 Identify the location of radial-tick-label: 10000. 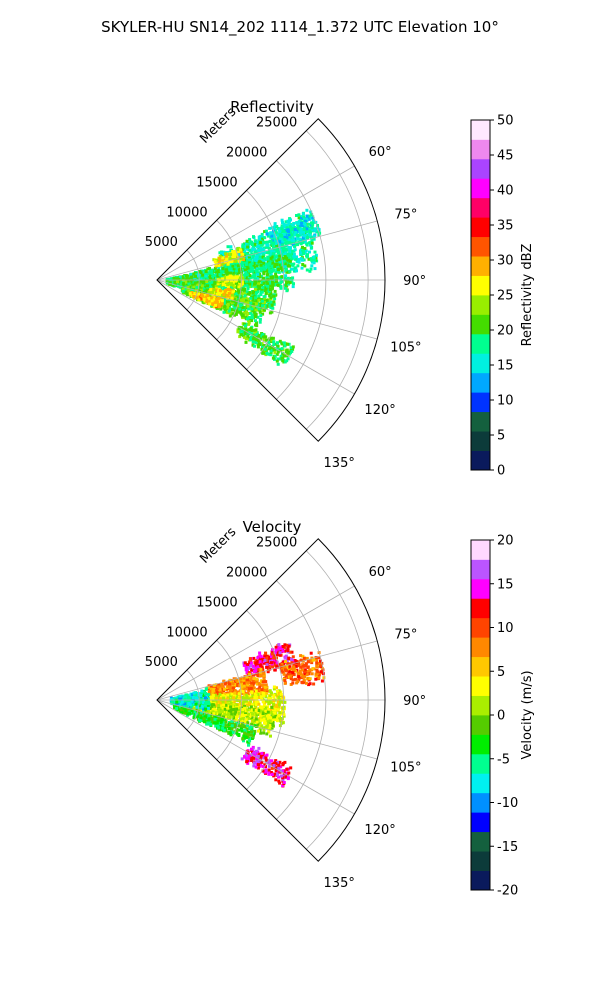
(186, 212).